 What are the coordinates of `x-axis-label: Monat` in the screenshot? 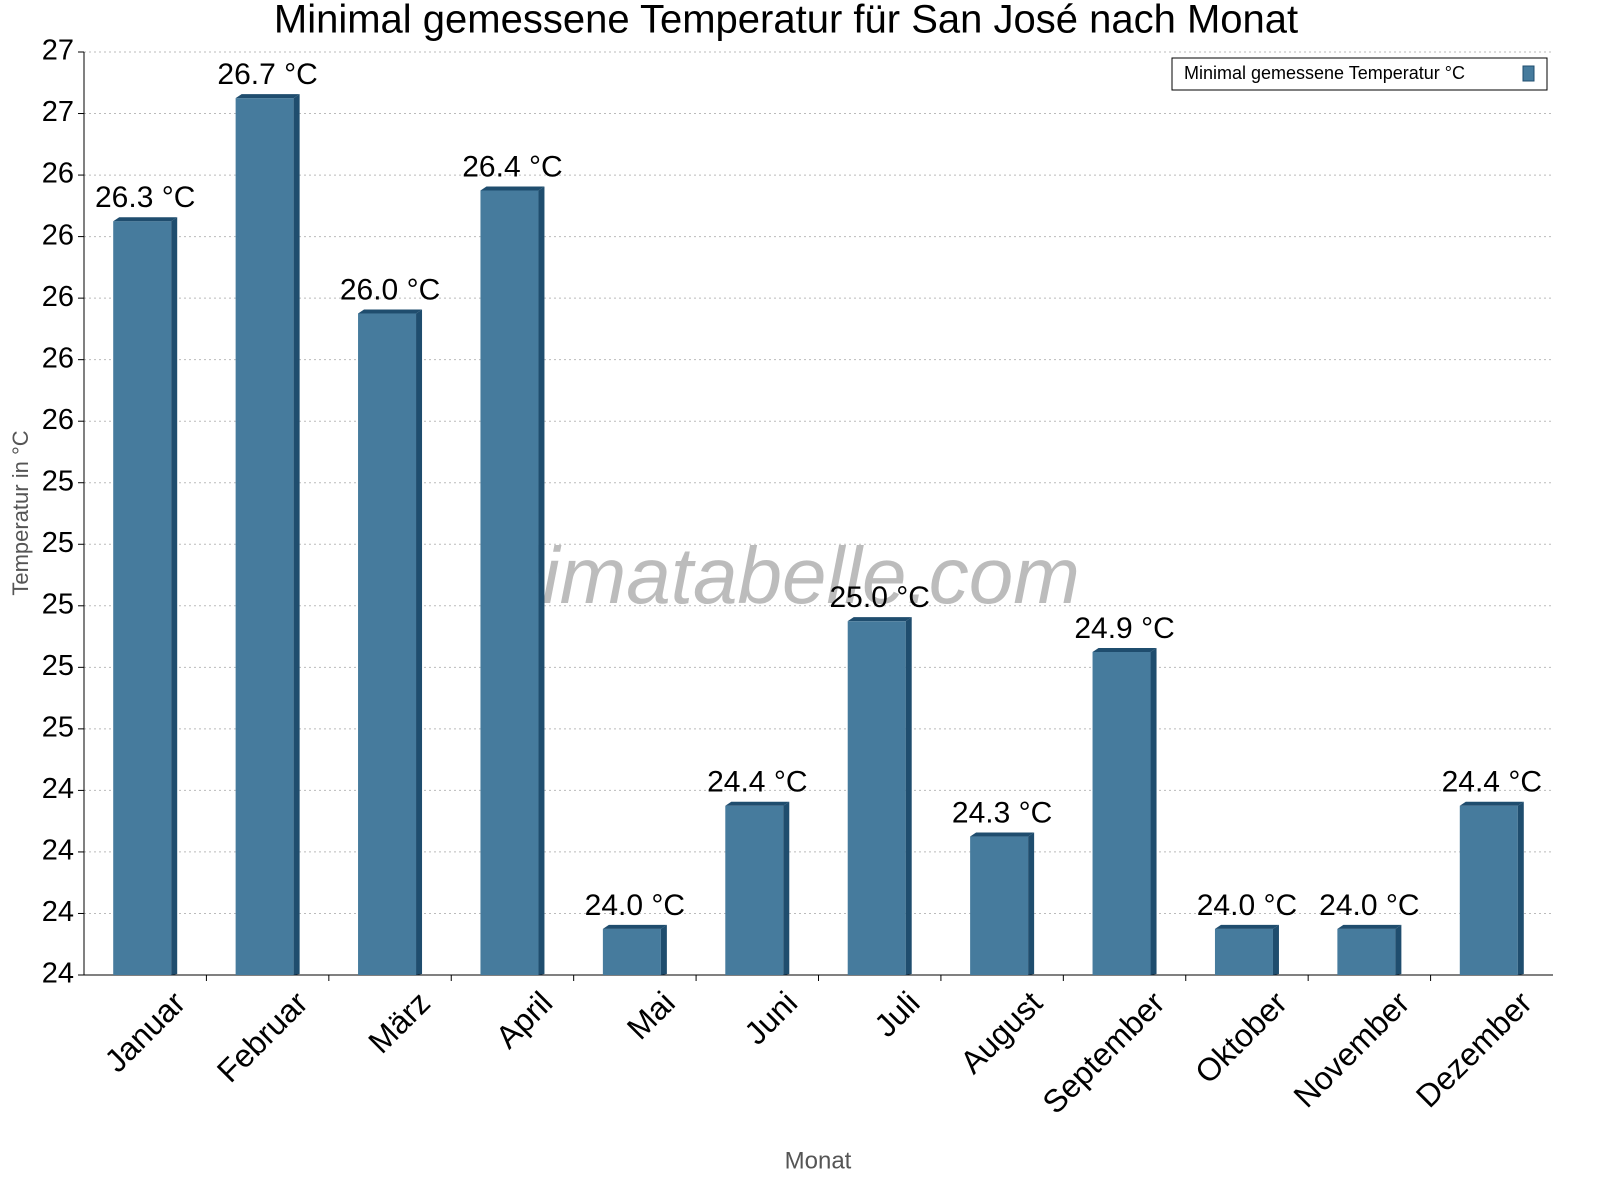 It's located at (818, 1160).